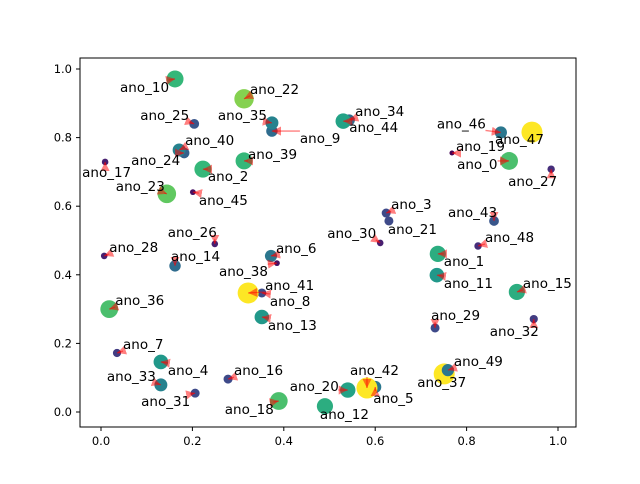  I want to click on annotation-label: ano_12, so click(344, 415).